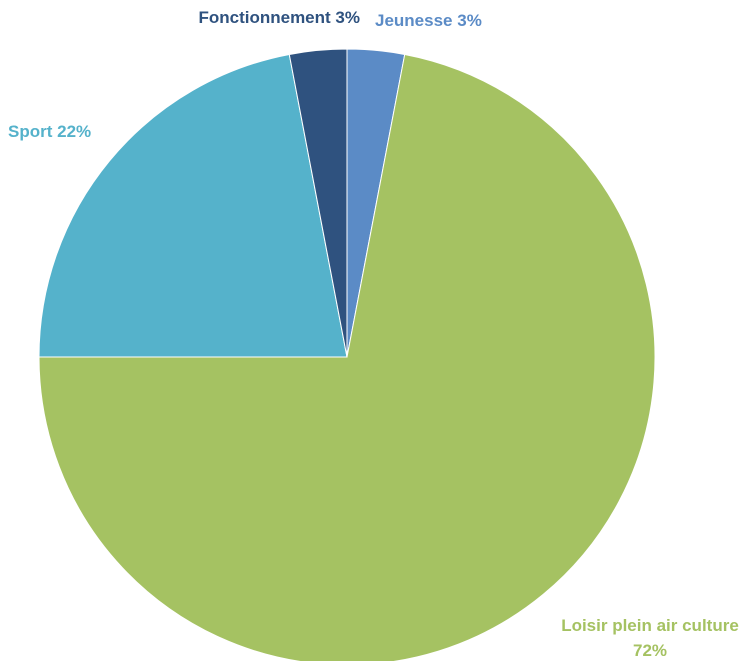 The width and height of the screenshot is (747, 661). Describe the element at coordinates (414, 20) in the screenshot. I see `slice-label-name: Jeunesse` at that location.